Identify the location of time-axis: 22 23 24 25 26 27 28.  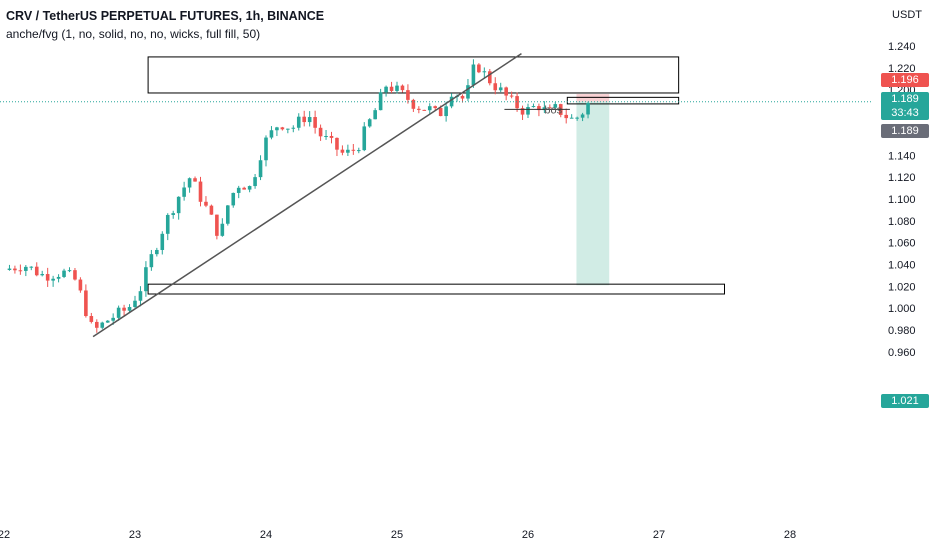
(398, 535).